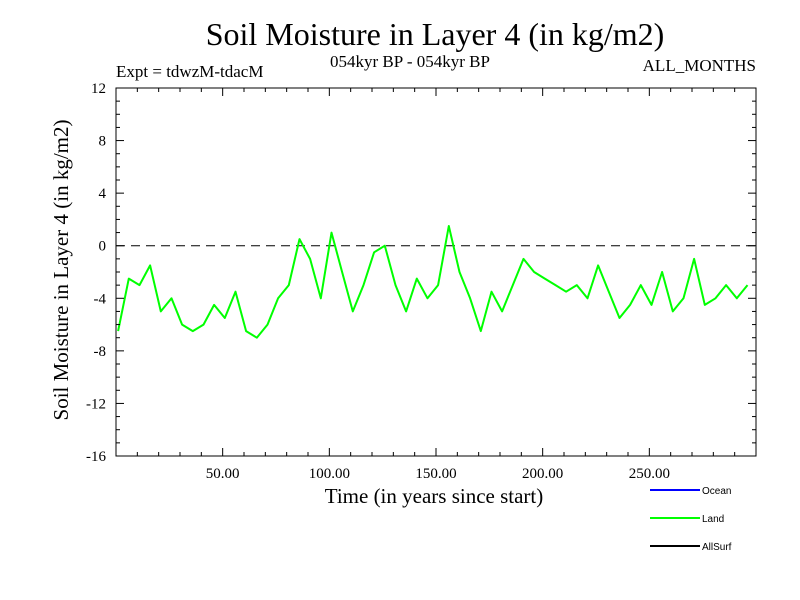 The height and width of the screenshot is (600, 800). What do you see at coordinates (103, 194) in the screenshot?
I see `y-tick-label: 4` at bounding box center [103, 194].